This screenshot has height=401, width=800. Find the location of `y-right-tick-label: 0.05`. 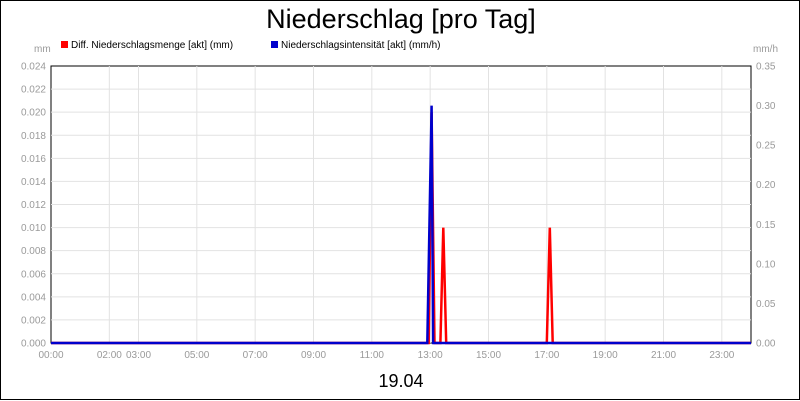

y-right-tick-label: 0.05 is located at coordinates (766, 304).